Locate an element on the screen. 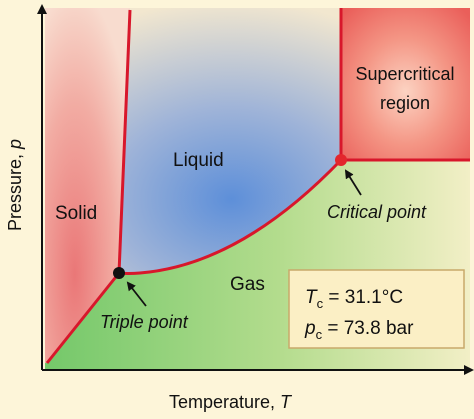 Image resolution: width=474 pixels, height=419 pixels. supercritical-label-line1: Supercritical is located at coordinates (404, 74).